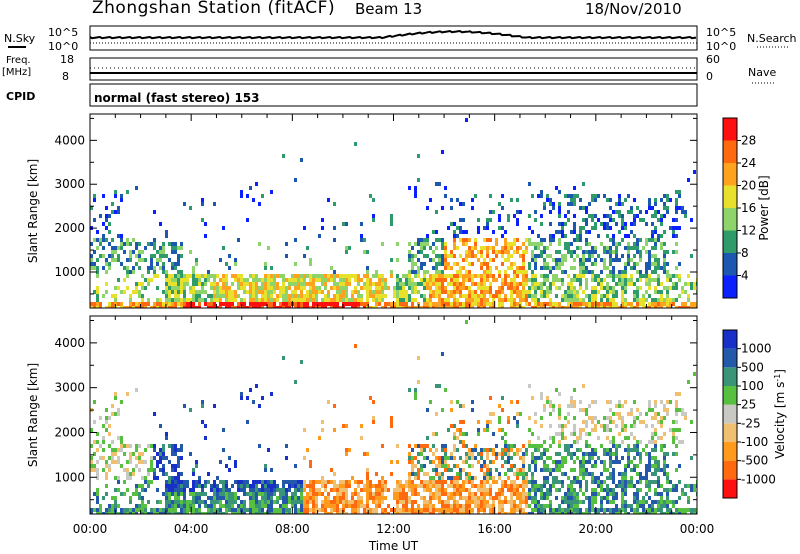  Describe the element at coordinates (69, 432) in the screenshot. I see `y-tick-label: 2000` at that location.